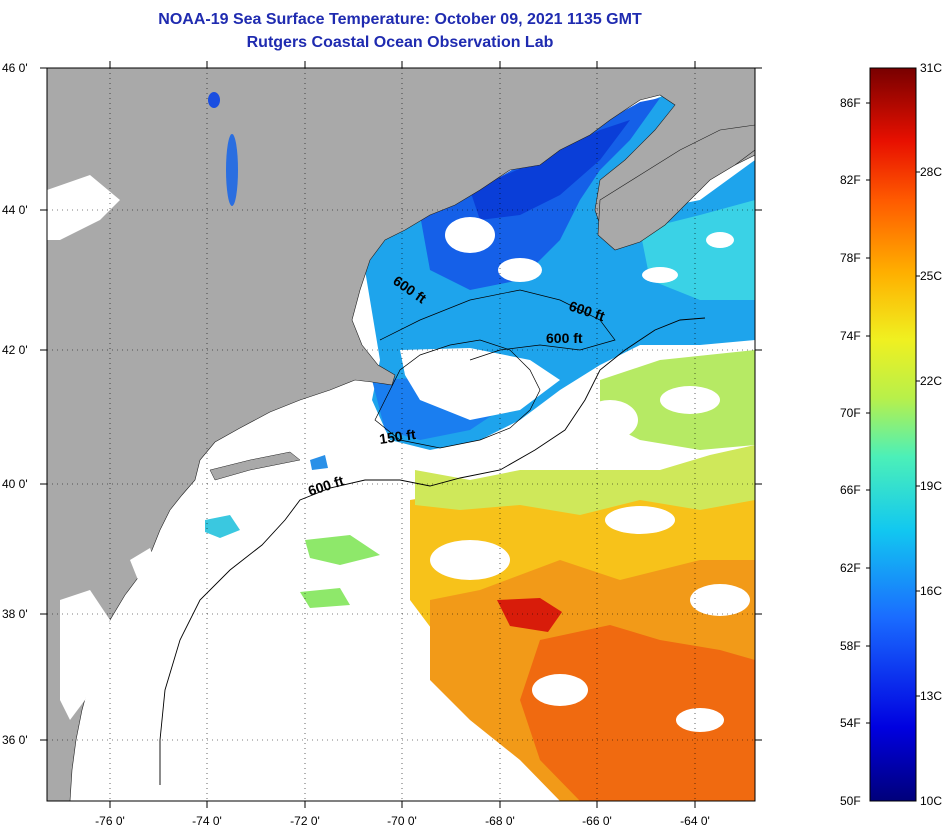 Image resolution: width=952 pixels, height=832 pixels. Describe the element at coordinates (305, 821) in the screenshot. I see `lon-label: -72 0'` at that location.